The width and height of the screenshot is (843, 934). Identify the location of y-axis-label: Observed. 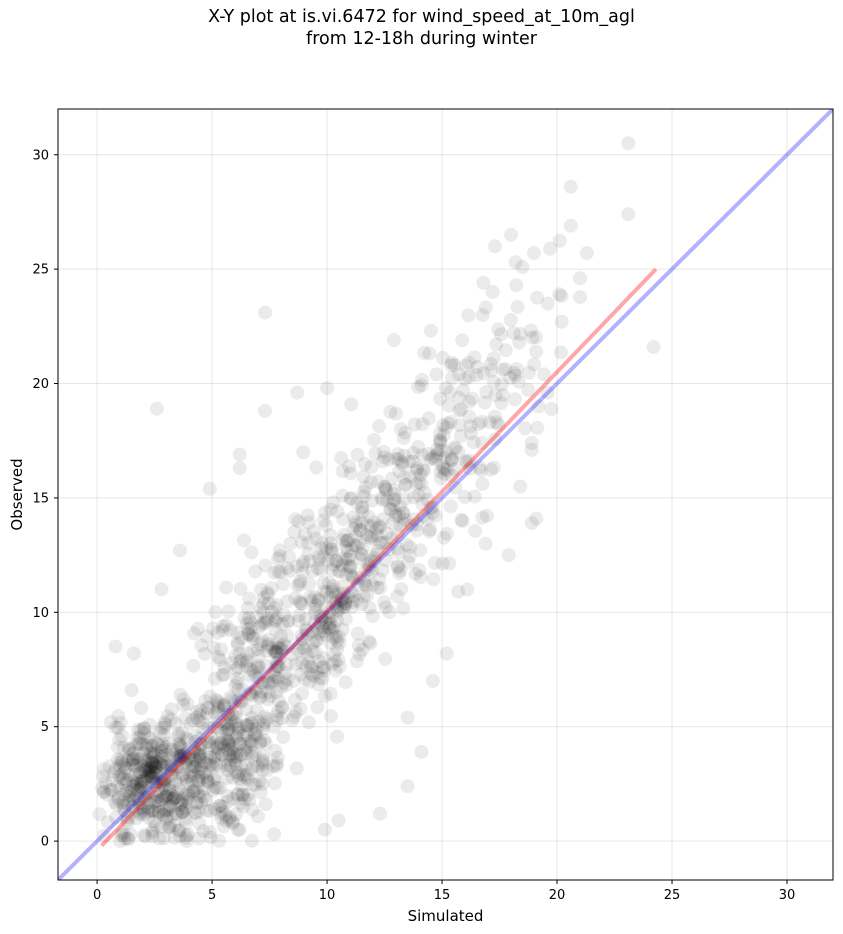
(17, 494).